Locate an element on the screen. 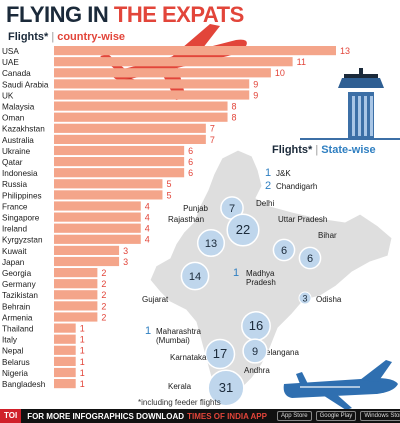 The image size is (400, 423). bar-value-canada: 10 is located at coordinates (280, 73).